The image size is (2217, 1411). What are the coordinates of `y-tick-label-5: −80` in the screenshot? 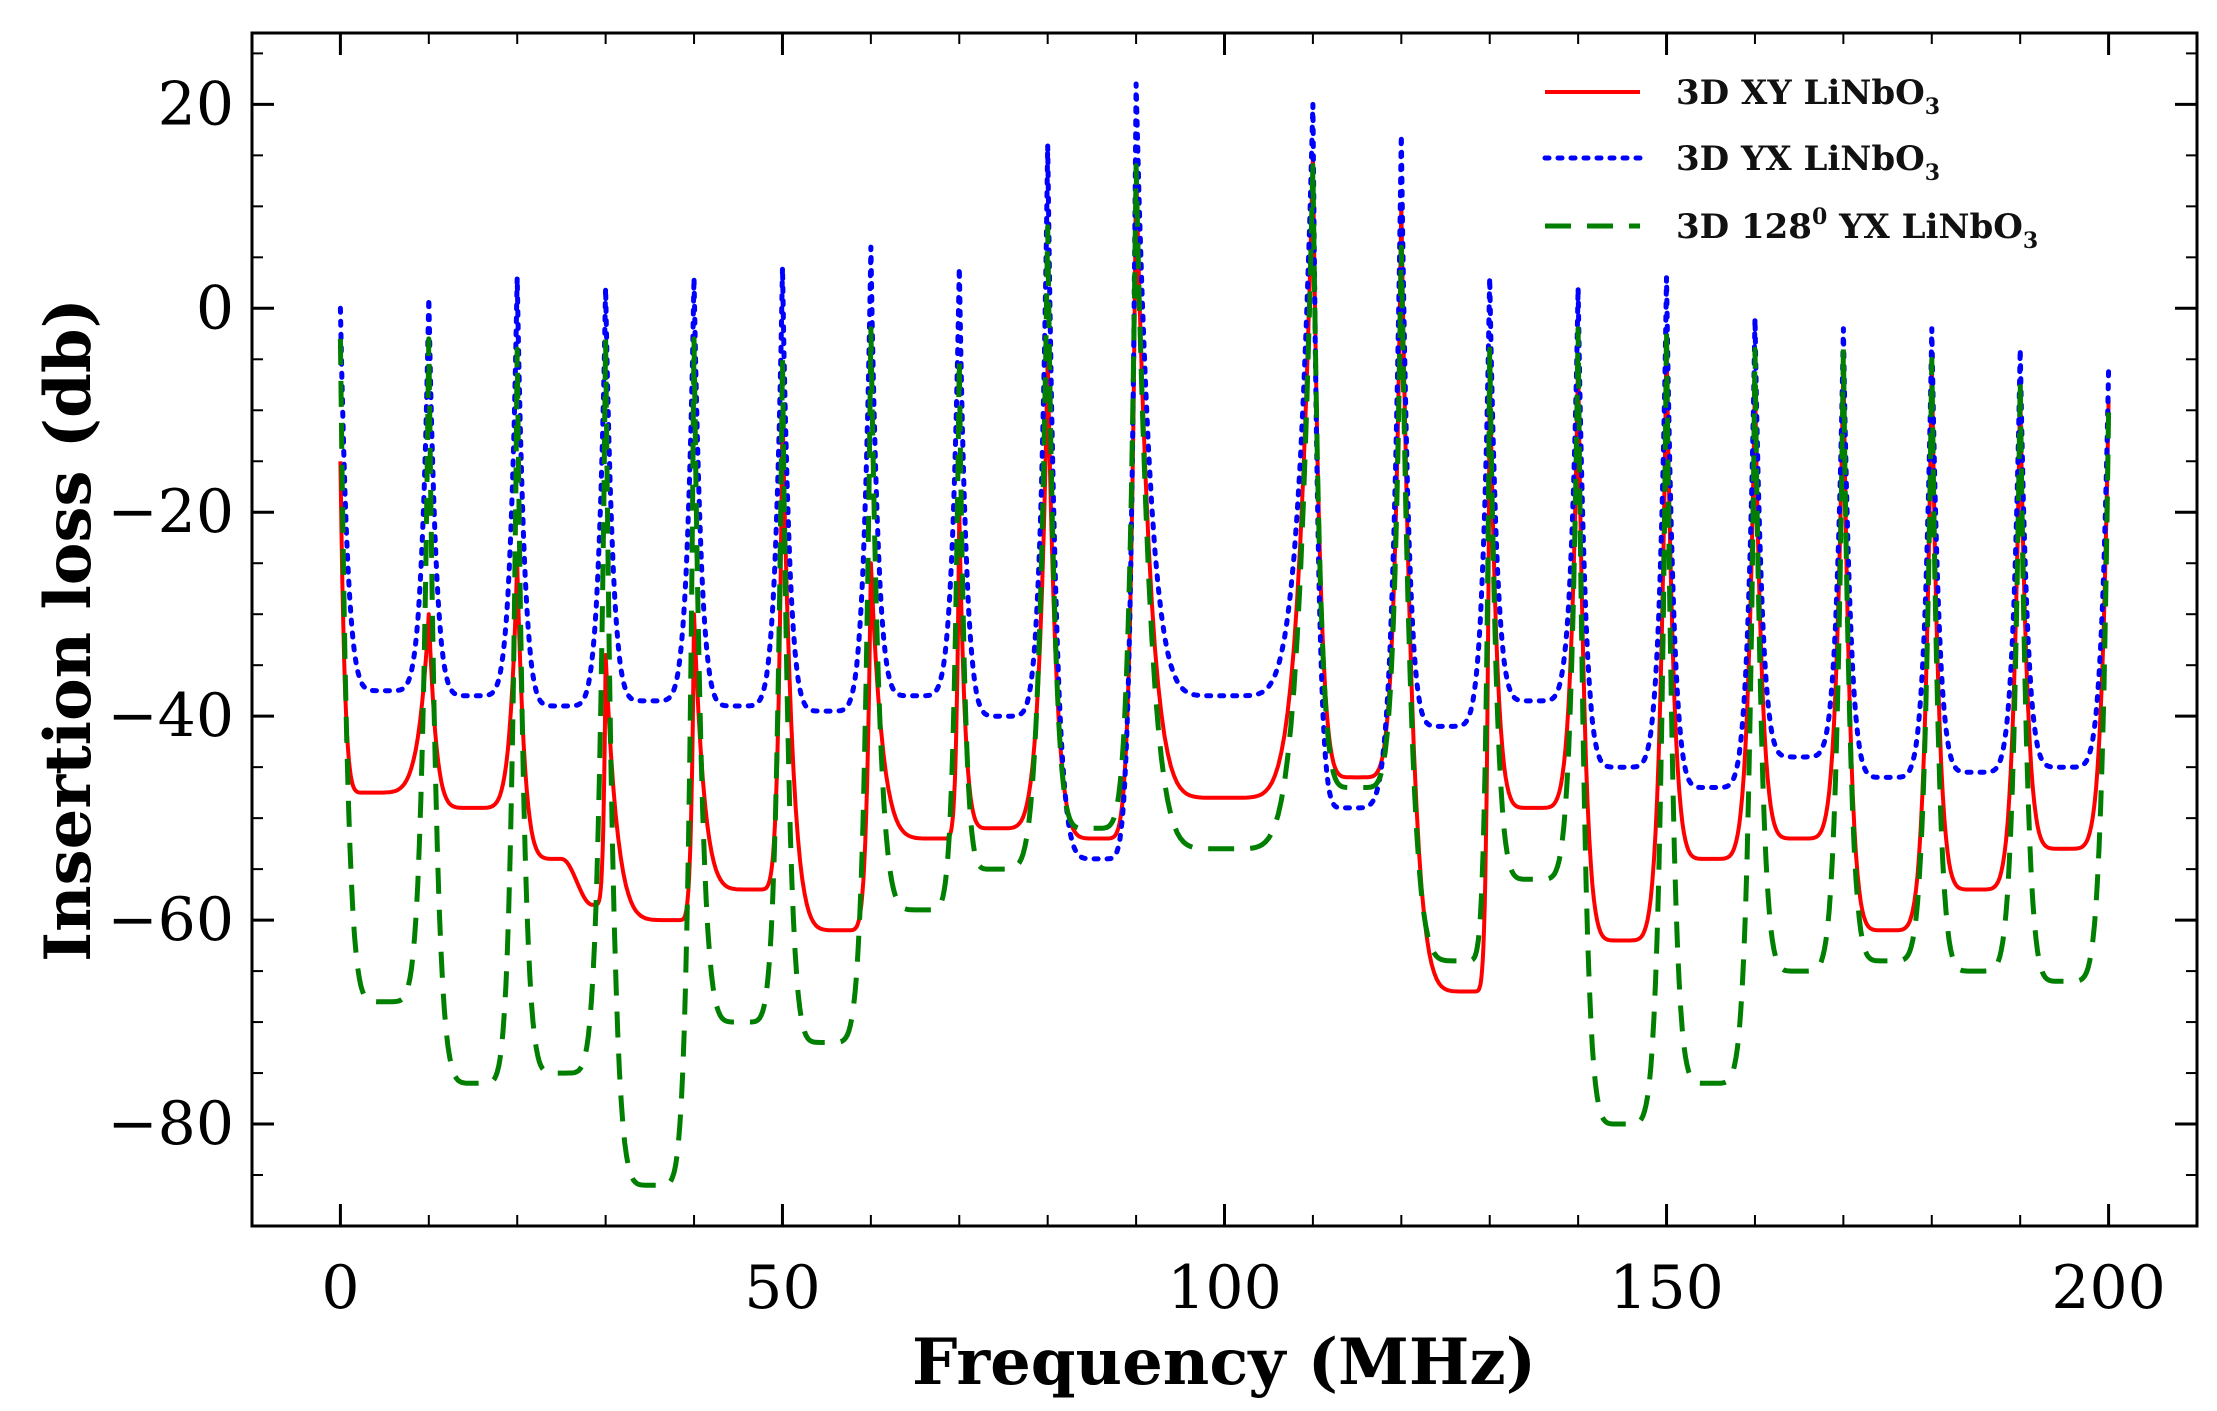 It's located at (170, 1124).